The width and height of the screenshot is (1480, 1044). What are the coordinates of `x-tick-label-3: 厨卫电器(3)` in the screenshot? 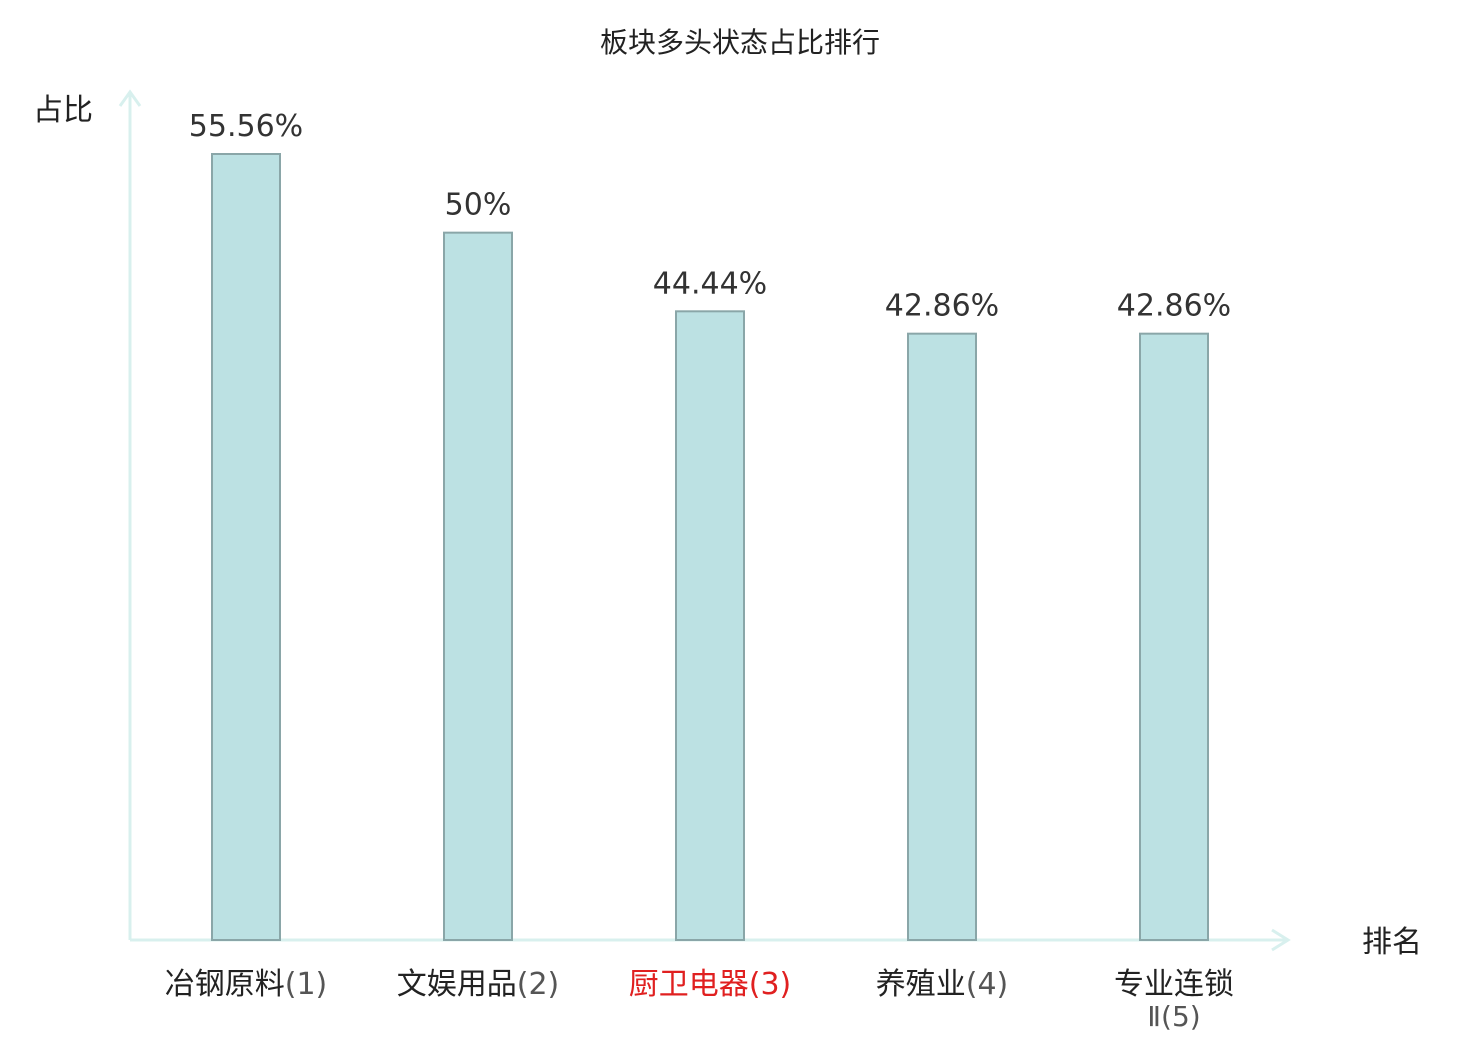 It's located at (710, 984).